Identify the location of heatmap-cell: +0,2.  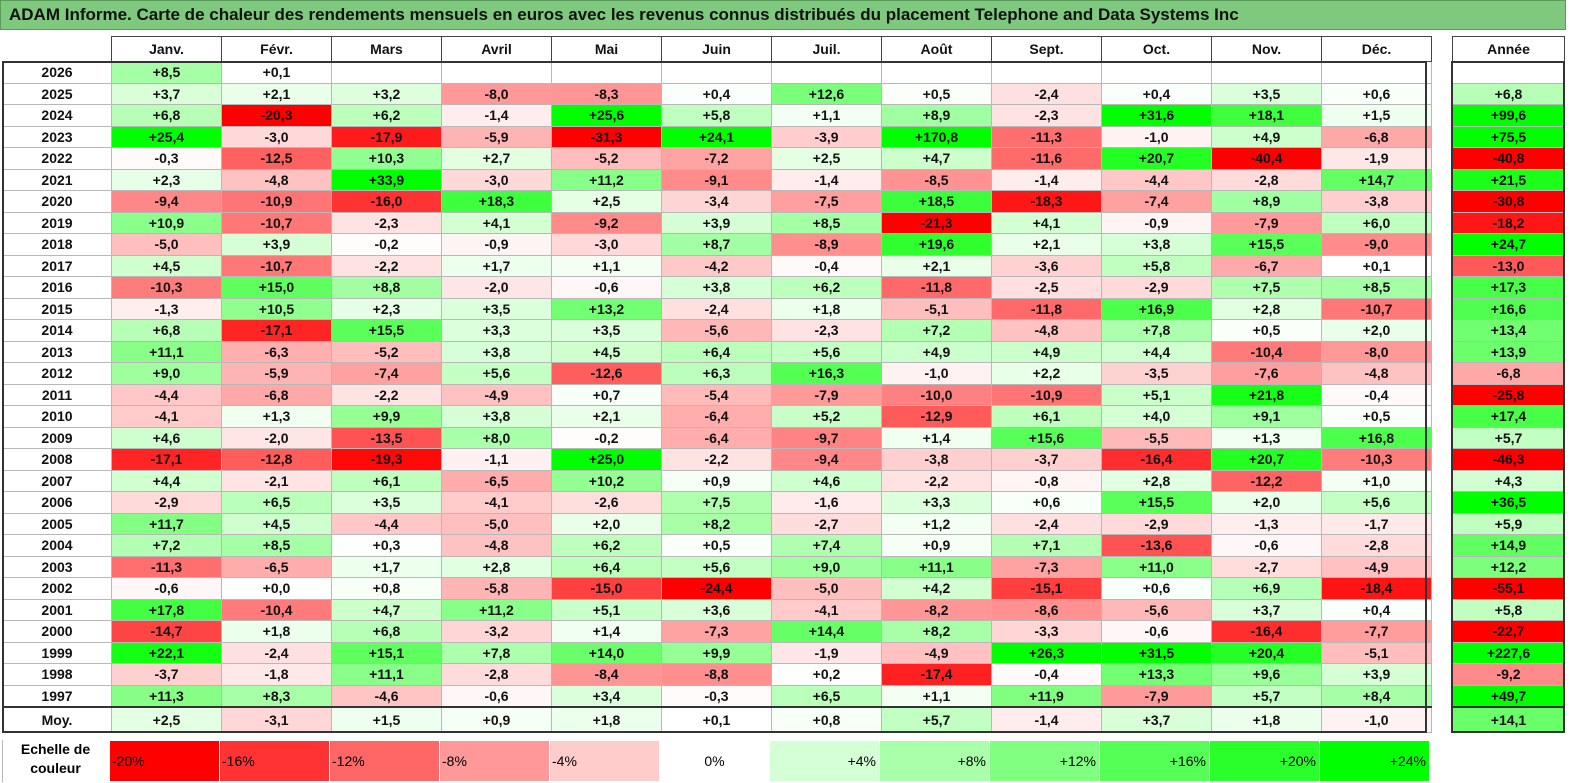
(826, 674).